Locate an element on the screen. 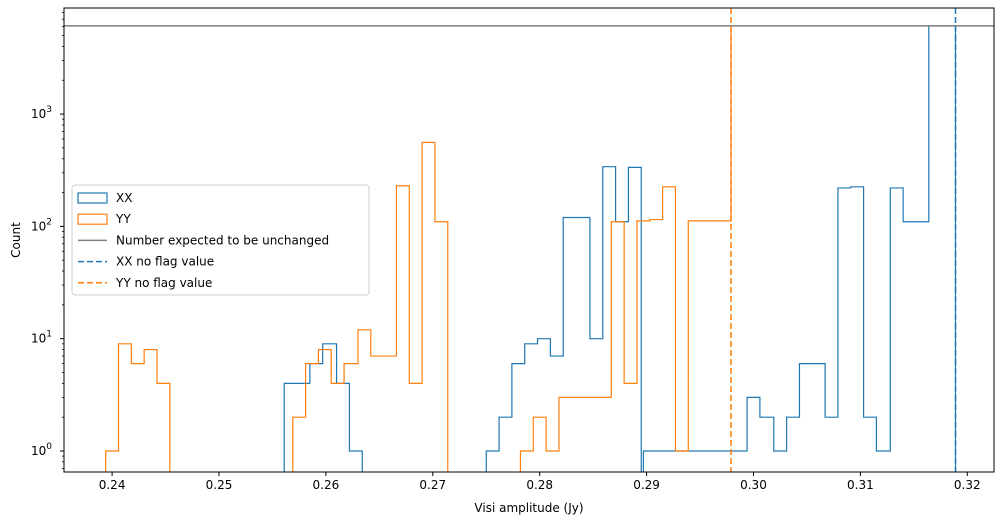 The image size is (1004, 525). x-tick-label: 0.26 is located at coordinates (326, 485).